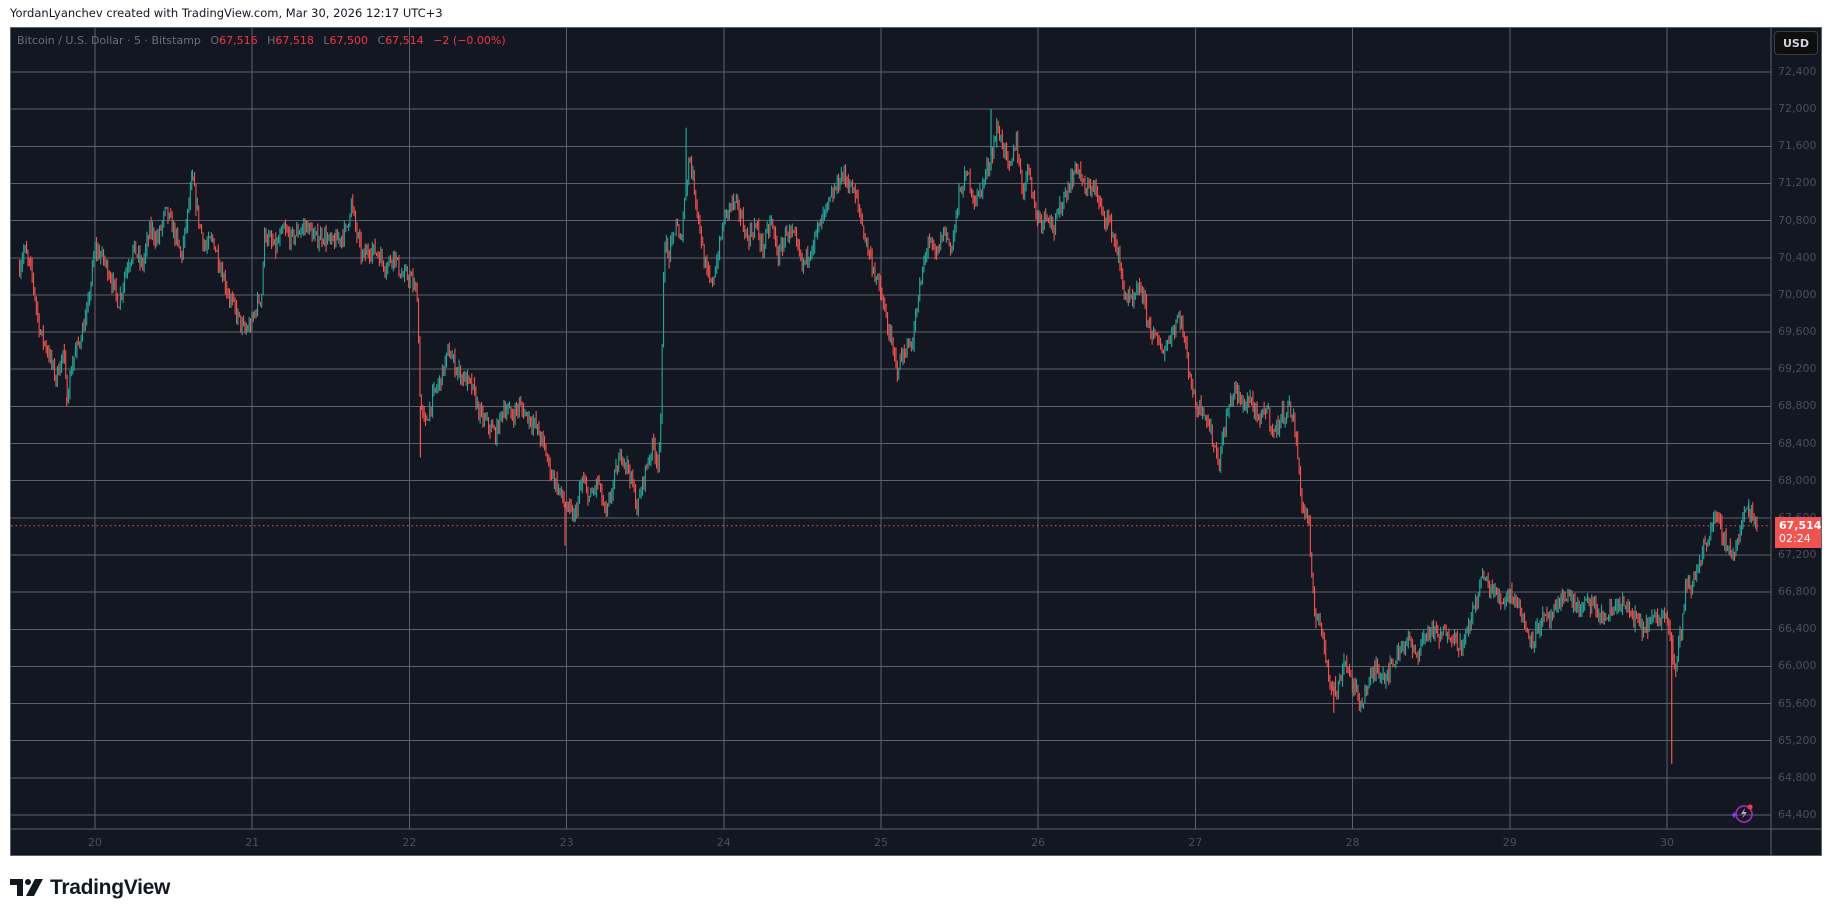 Image resolution: width=1835 pixels, height=917 pixels. What do you see at coordinates (1797, 109) in the screenshot?
I see `price-tick-label: 72,000` at bounding box center [1797, 109].